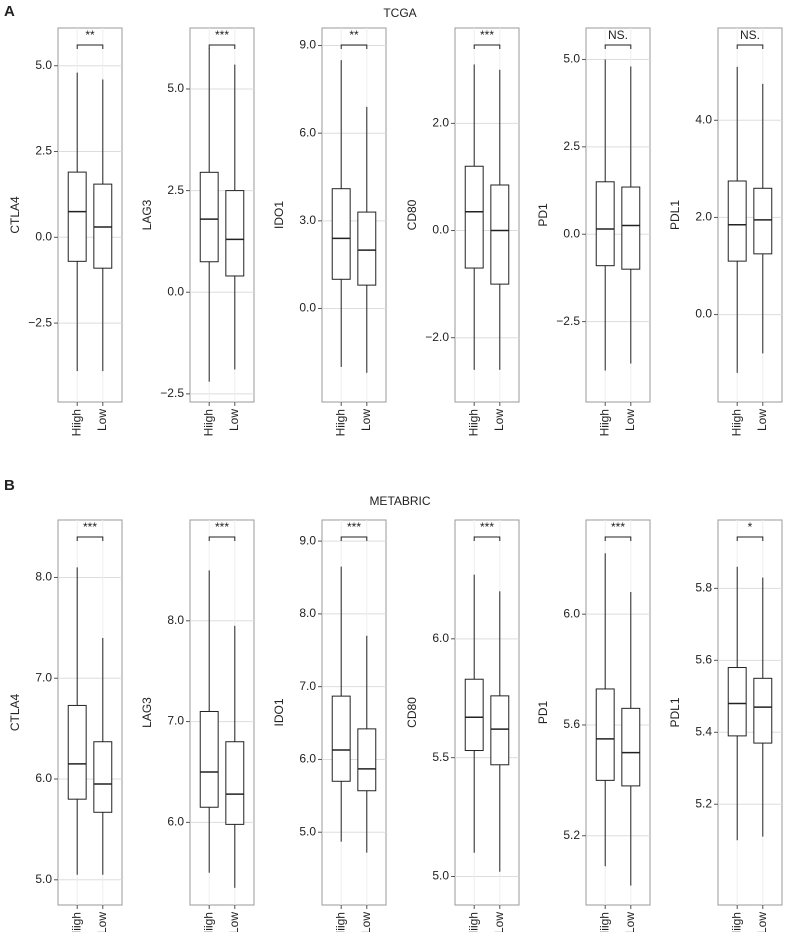  Describe the element at coordinates (65, 725) in the screenshot. I see `box-plot: 5.0 6.0 7.0 8.0 CTLA4 Hiigh Low ***` at that location.